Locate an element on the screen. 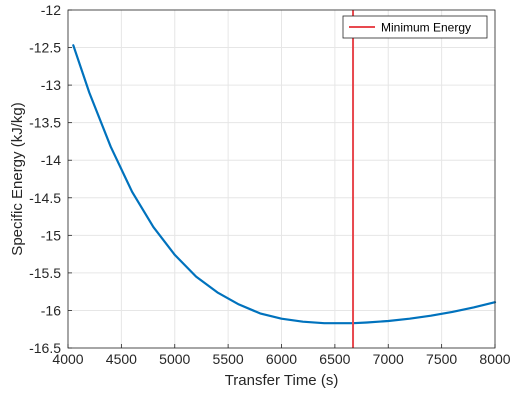  x-tick-label: 6000 is located at coordinates (281, 359).